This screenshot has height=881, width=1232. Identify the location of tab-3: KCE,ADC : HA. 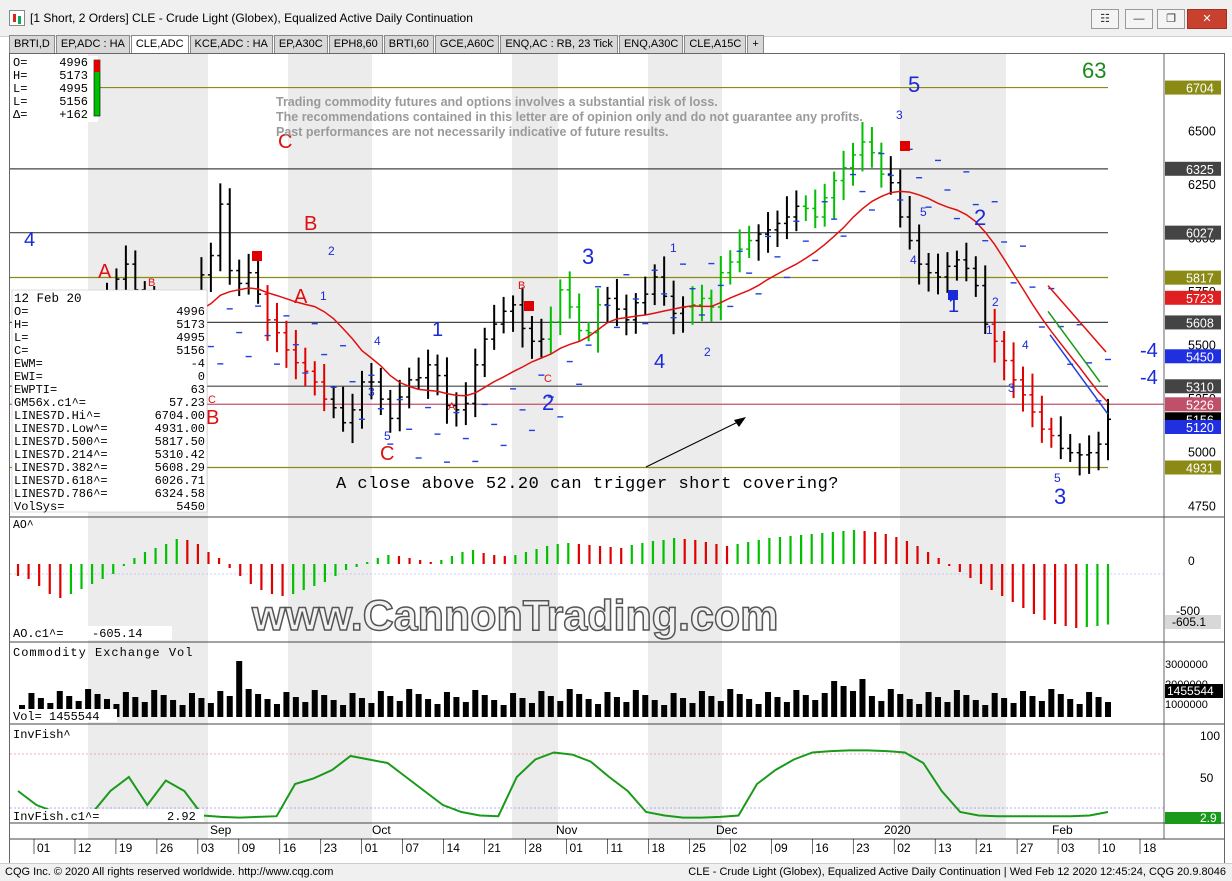
(231, 44).